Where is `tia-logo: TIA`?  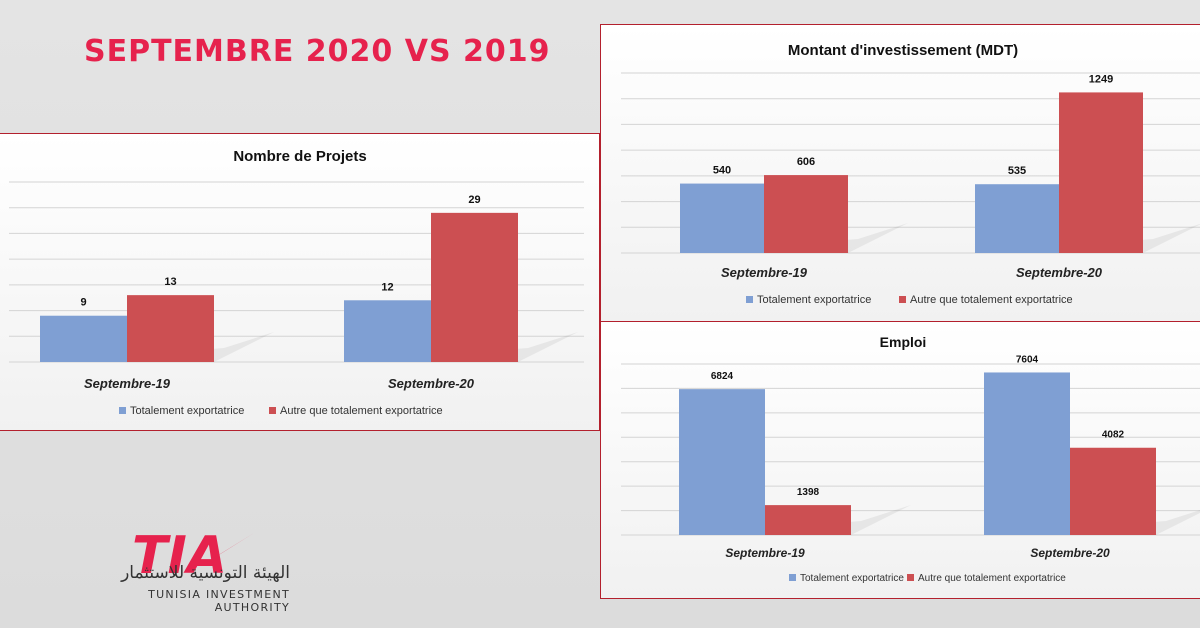
tia-logo: TIA is located at coordinates (193, 556).